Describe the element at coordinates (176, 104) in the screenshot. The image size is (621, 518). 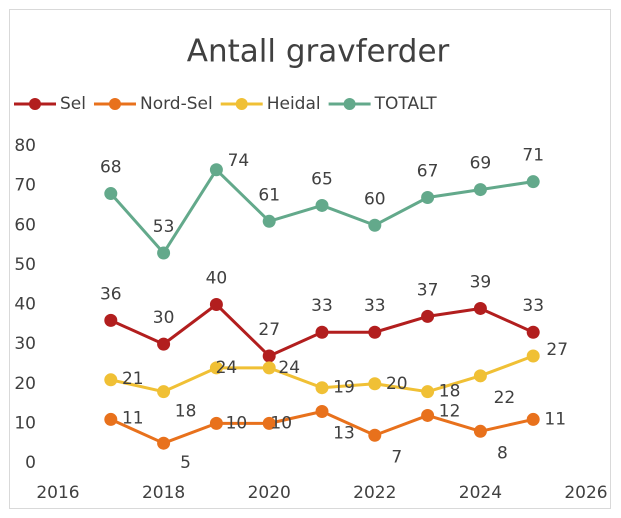
I see `legend-label: Nord-Sel` at that location.